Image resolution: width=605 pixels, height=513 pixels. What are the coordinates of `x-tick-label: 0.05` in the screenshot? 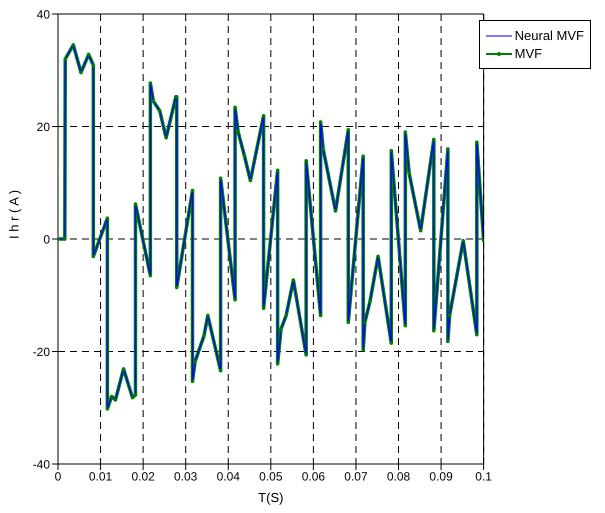 It's located at (271, 477).